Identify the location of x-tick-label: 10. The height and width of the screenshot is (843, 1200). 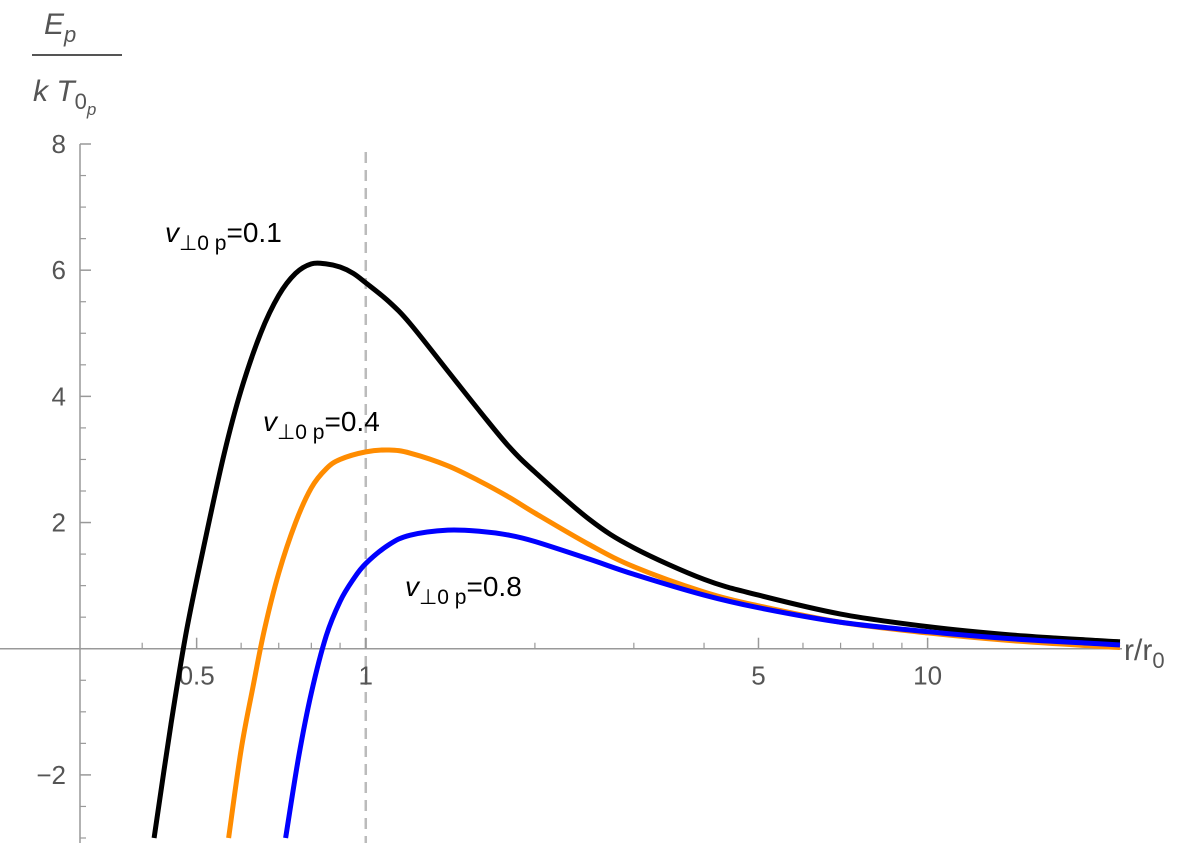
(927, 676).